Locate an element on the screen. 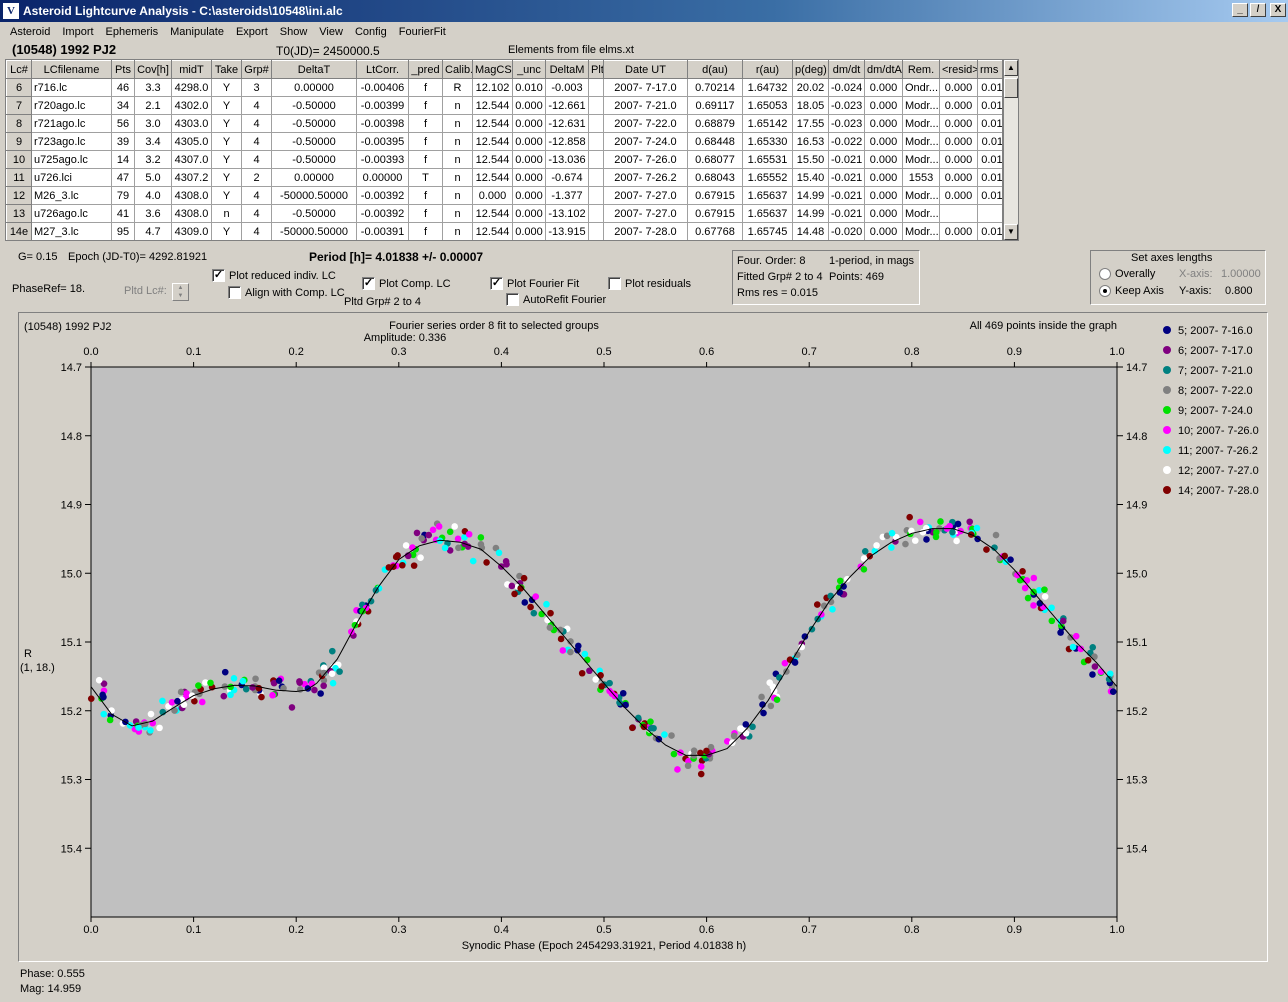  menu-manipulate: Manipulate is located at coordinates (197, 31).